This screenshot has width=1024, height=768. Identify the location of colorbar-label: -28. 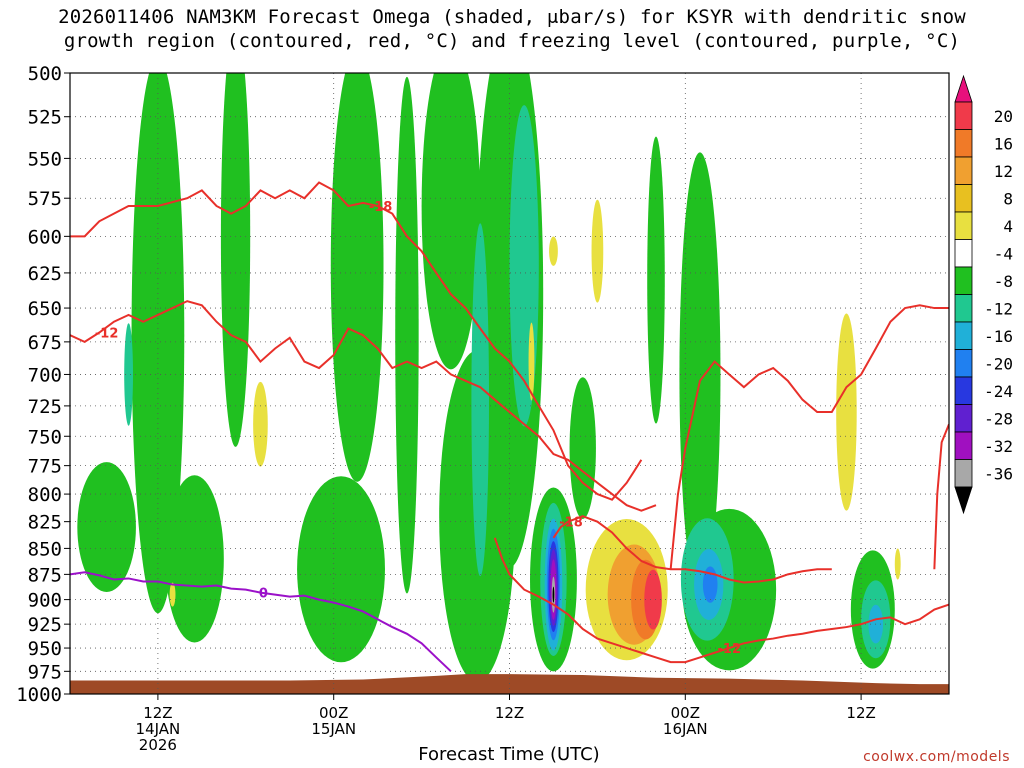
(998, 418).